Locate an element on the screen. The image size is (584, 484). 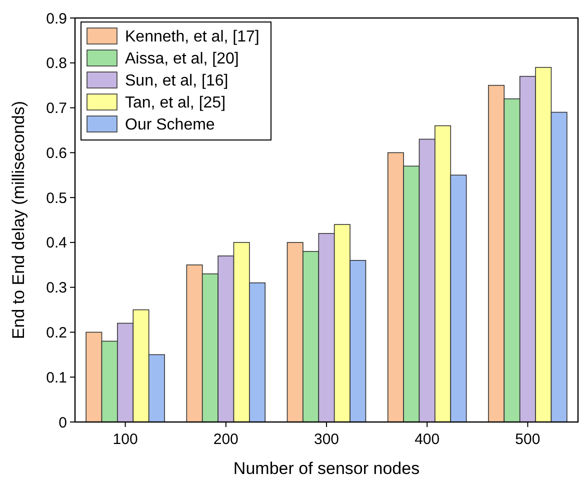
x-tick-label: 100 is located at coordinates (125, 439).